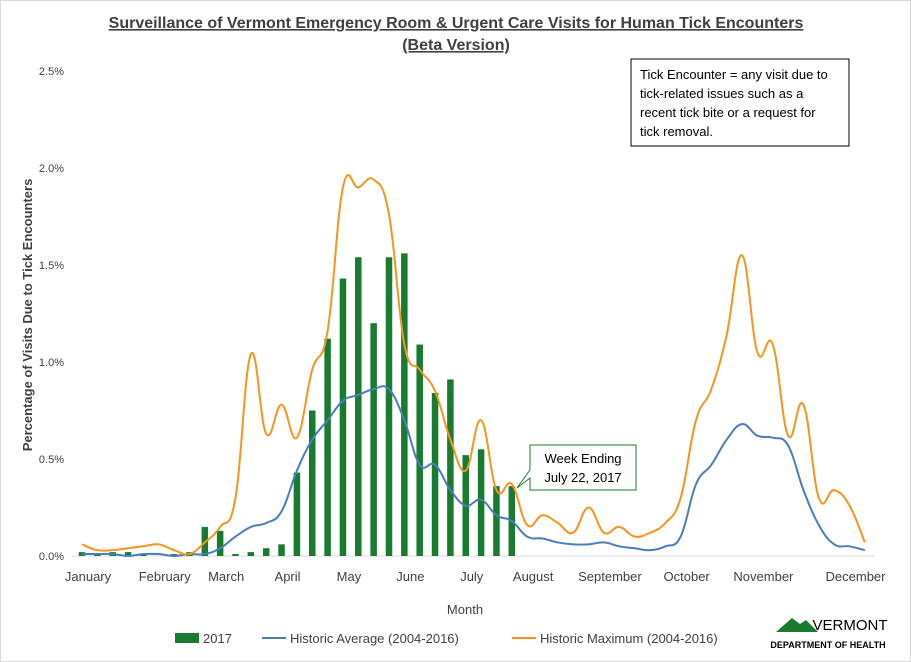 This screenshot has height=662, width=911. I want to click on y-tick-label: 2.0%, so click(51, 169).